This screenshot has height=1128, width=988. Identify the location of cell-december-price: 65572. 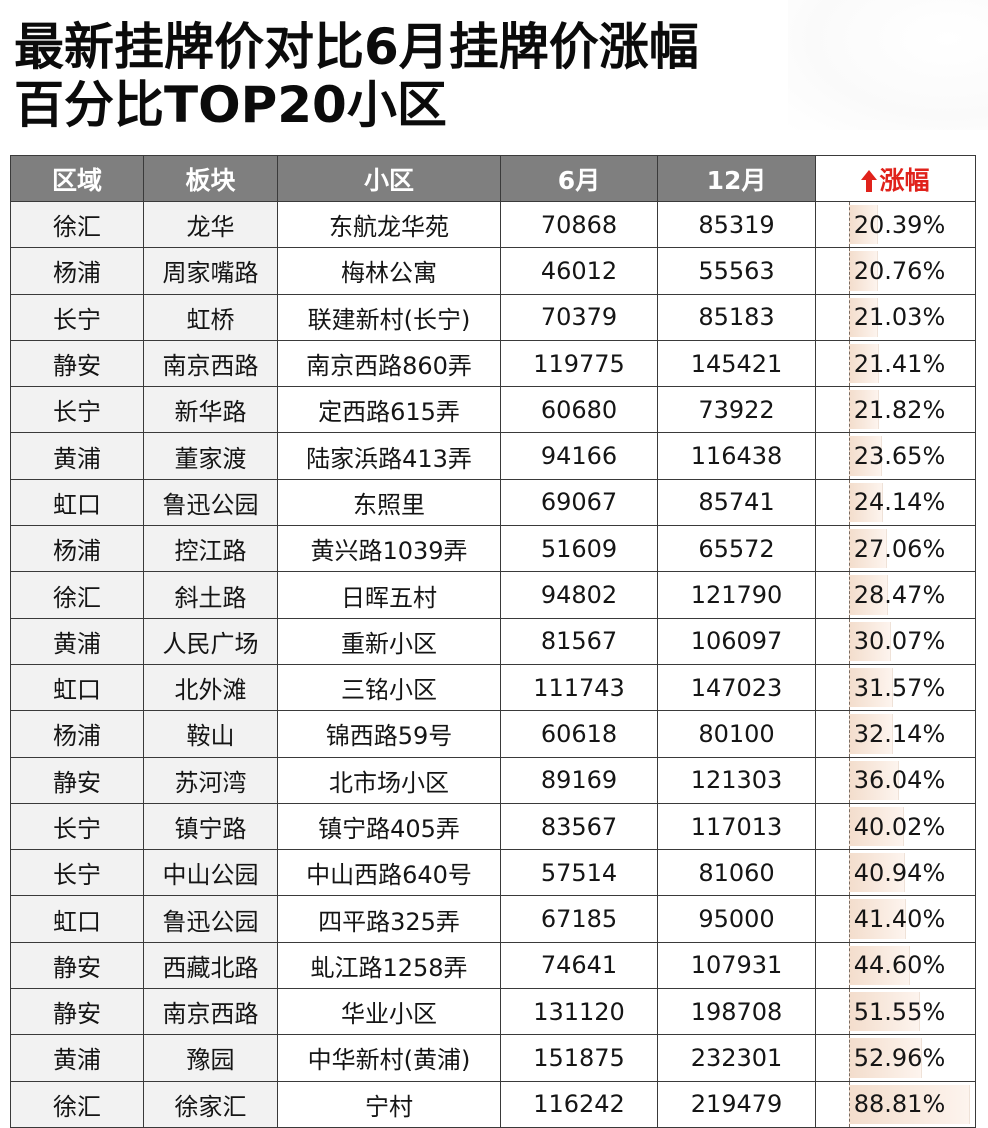
(736, 549).